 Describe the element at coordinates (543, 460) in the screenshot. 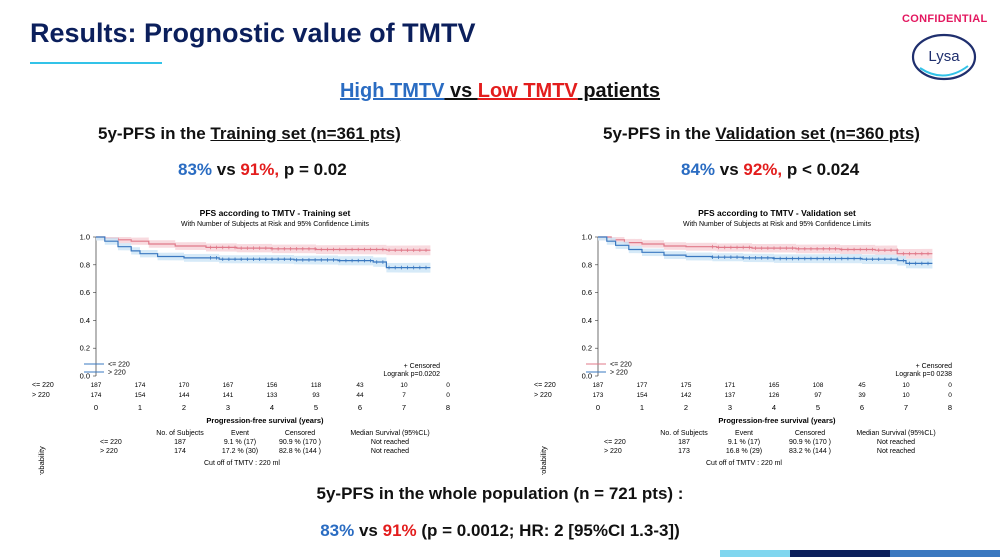

I see `ylabel: Survival Probability` at that location.